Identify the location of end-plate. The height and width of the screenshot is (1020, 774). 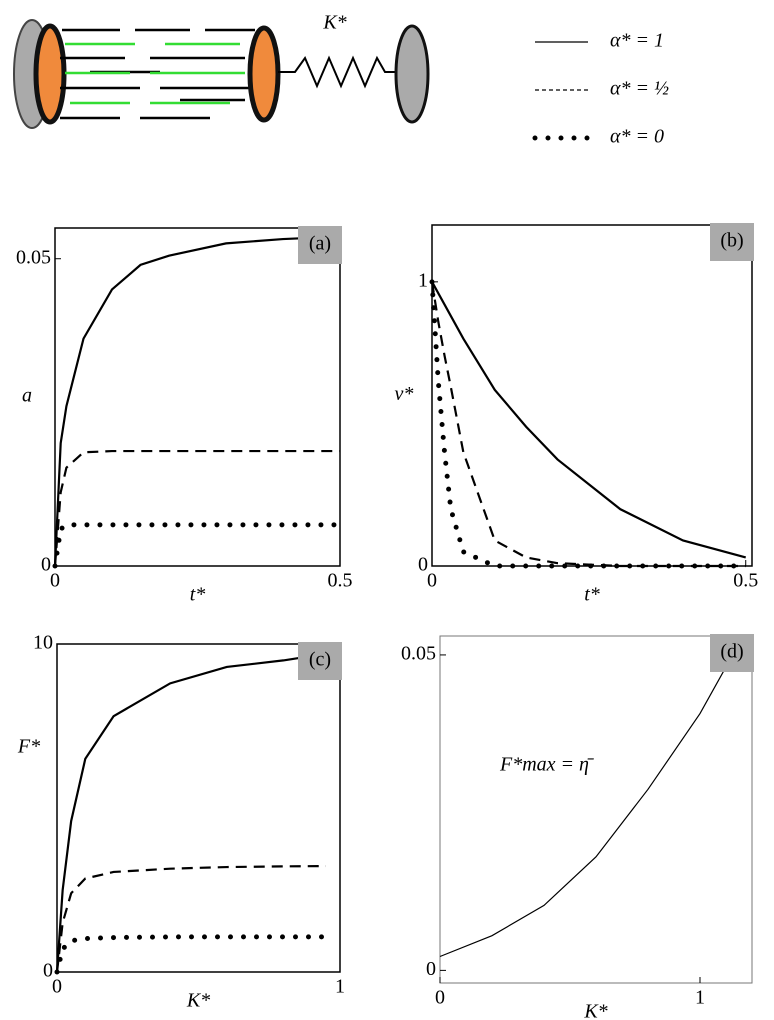
(412, 74).